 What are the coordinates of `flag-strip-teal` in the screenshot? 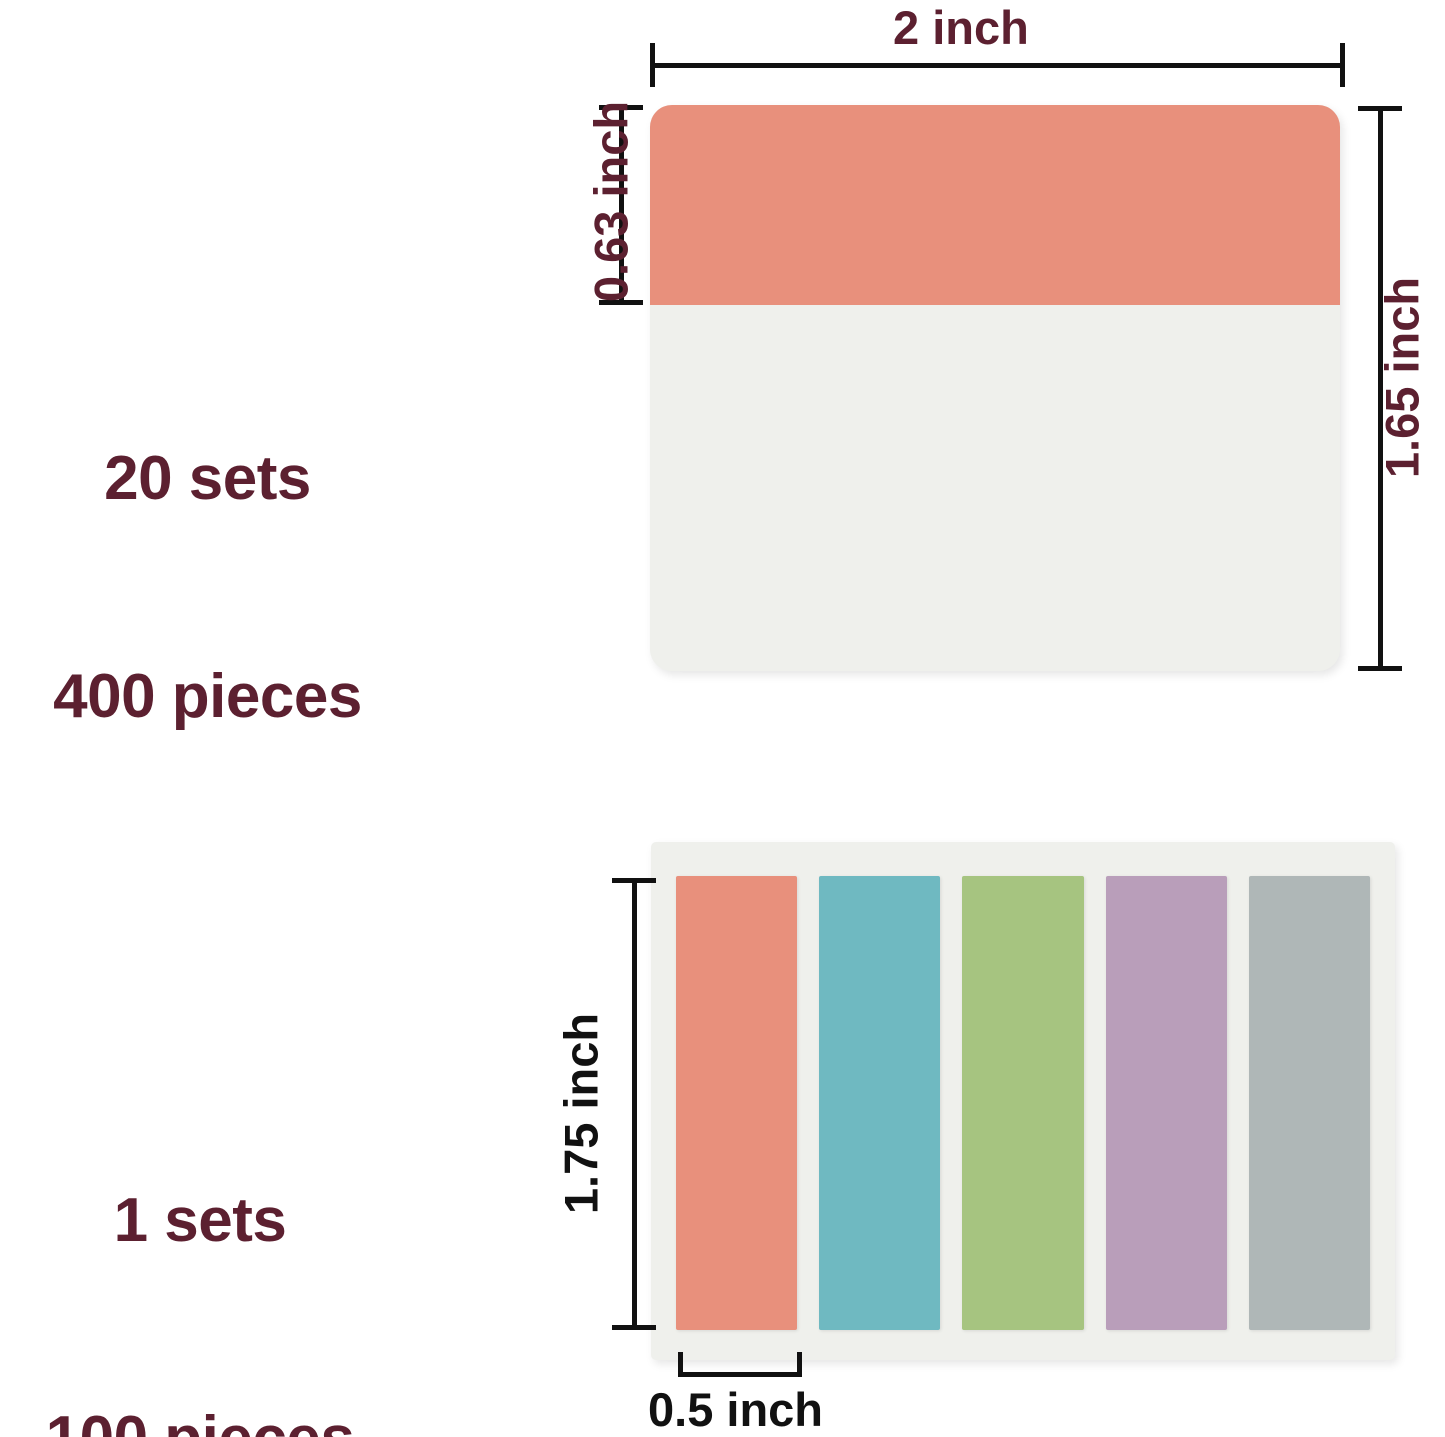 It's located at (880, 1103).